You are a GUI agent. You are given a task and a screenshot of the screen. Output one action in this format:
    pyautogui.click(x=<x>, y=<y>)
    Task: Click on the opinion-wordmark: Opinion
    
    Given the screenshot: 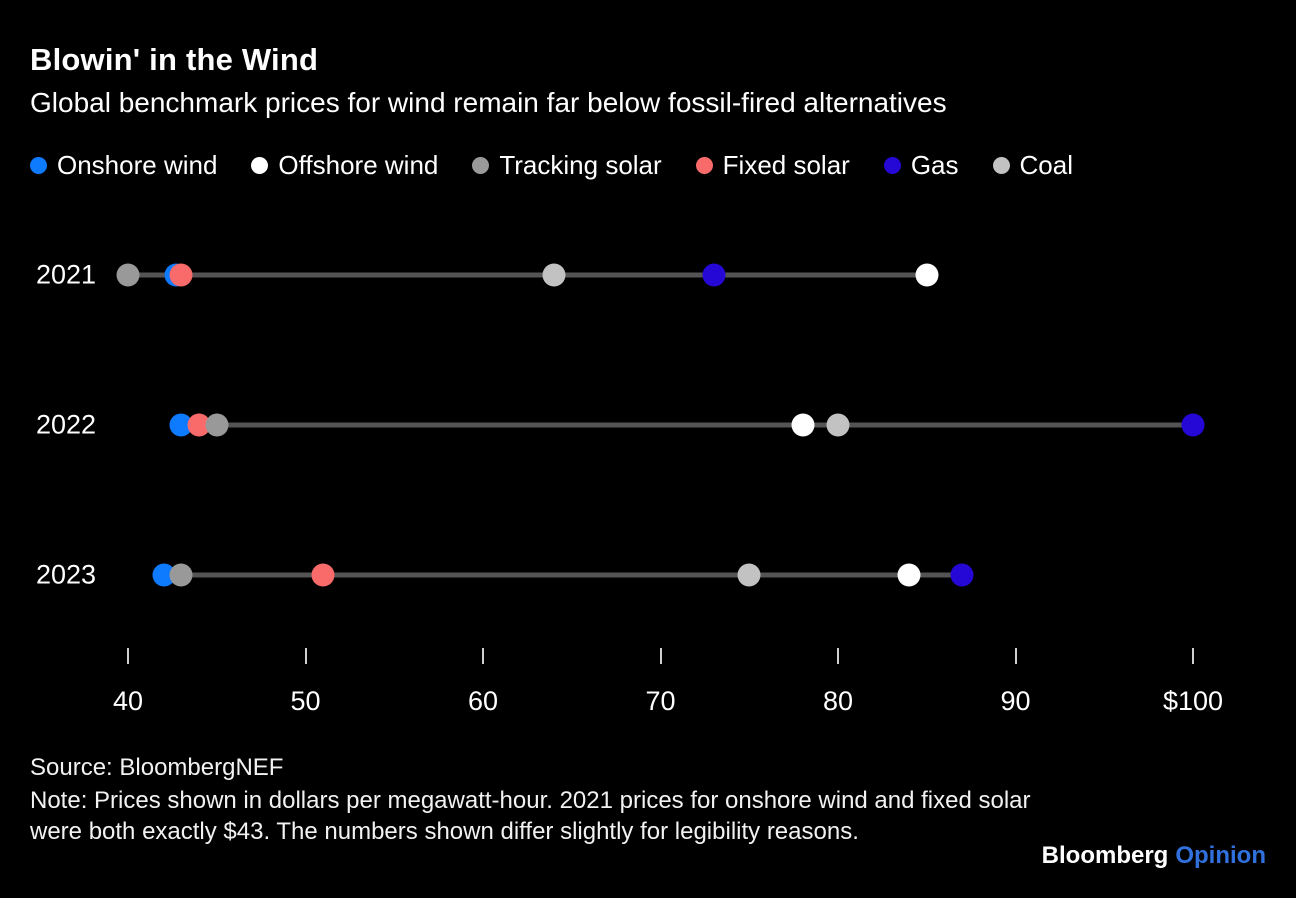 What is the action you would take?
    pyautogui.click(x=1220, y=855)
    